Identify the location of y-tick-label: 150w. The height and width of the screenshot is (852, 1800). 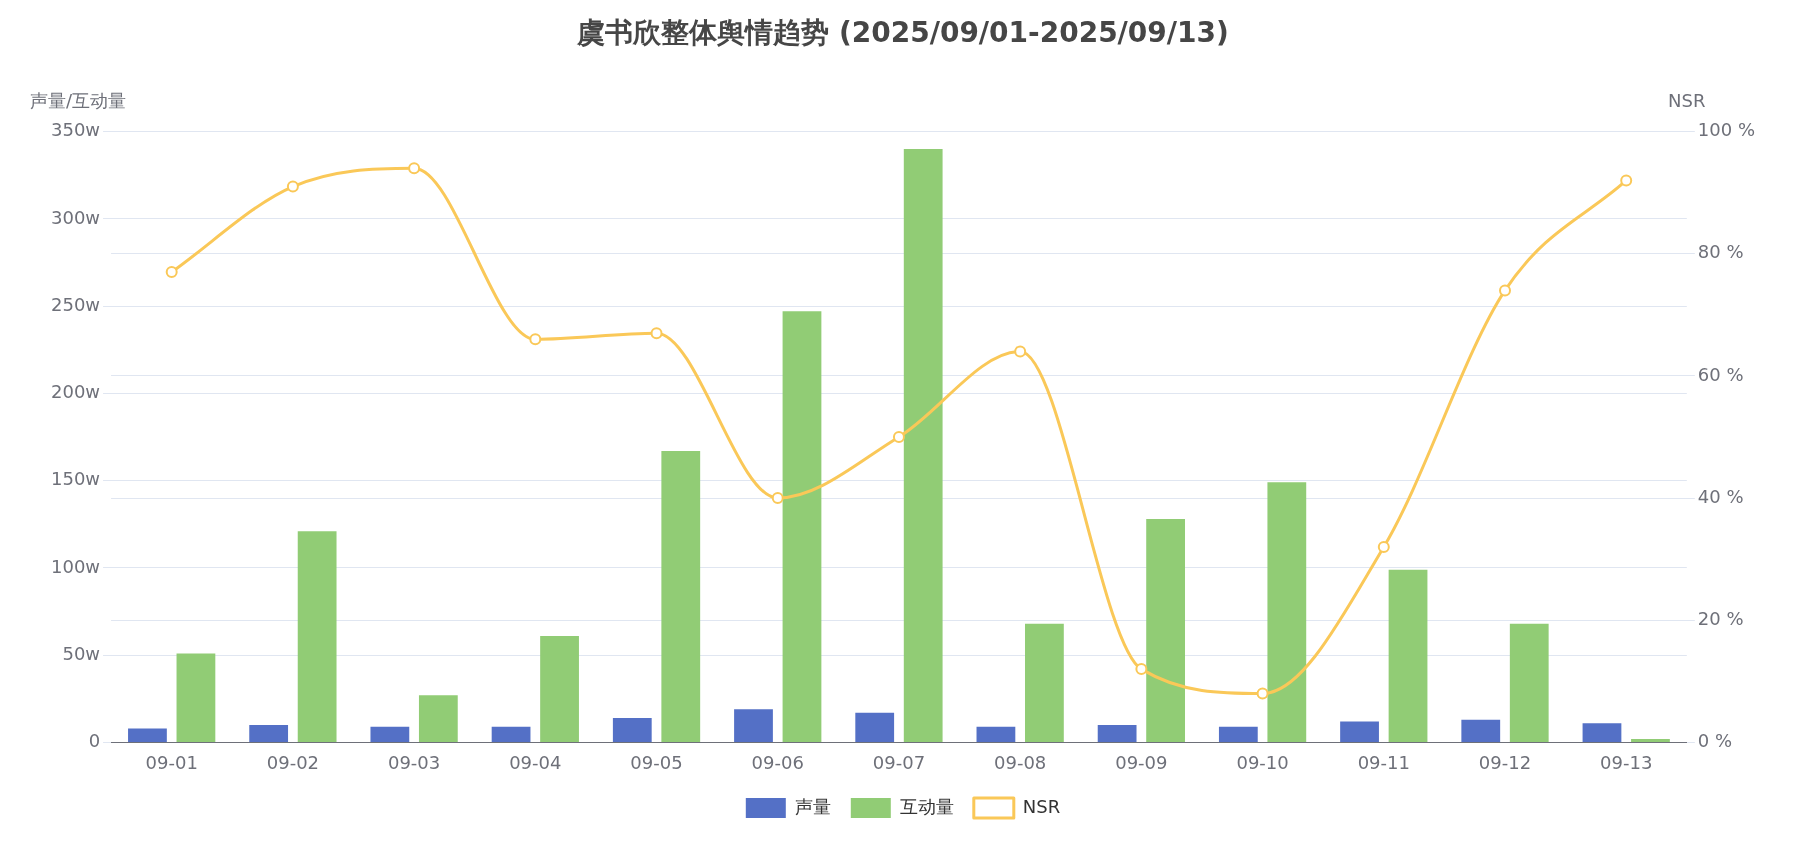
(76, 479).